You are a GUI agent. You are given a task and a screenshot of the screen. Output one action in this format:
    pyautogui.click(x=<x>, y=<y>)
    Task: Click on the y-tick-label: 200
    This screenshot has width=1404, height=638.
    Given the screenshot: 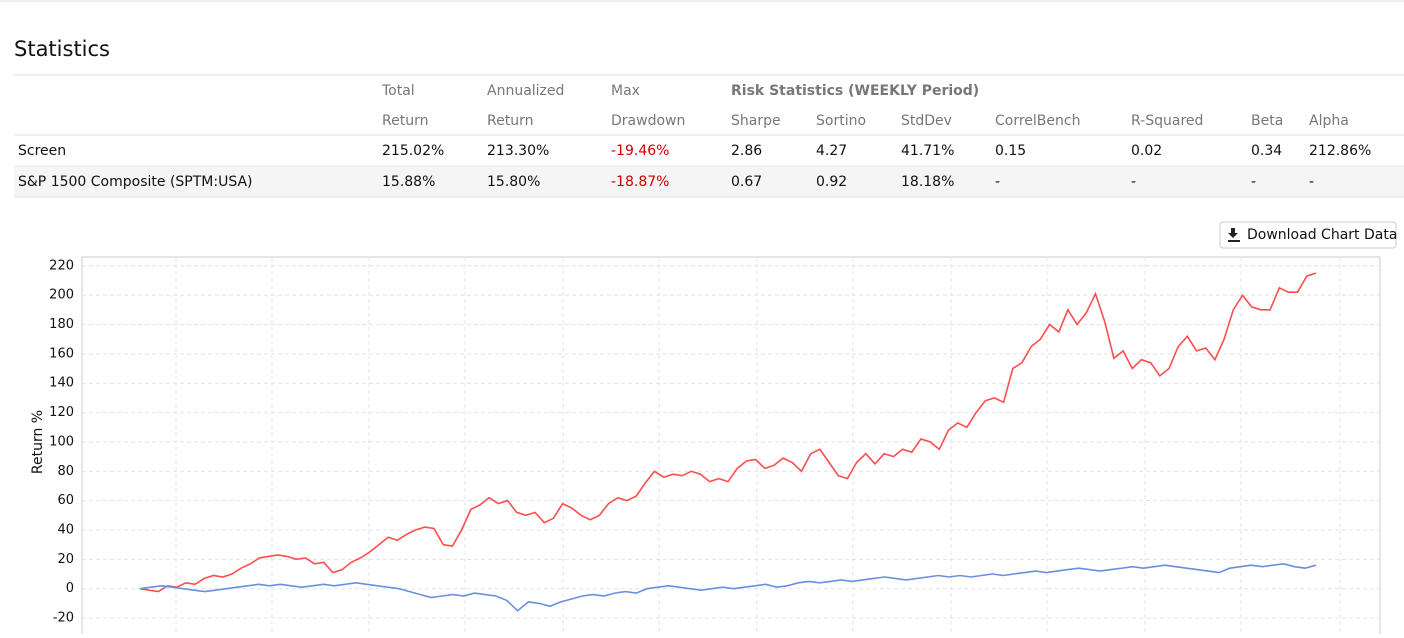 What is the action you would take?
    pyautogui.click(x=61, y=295)
    